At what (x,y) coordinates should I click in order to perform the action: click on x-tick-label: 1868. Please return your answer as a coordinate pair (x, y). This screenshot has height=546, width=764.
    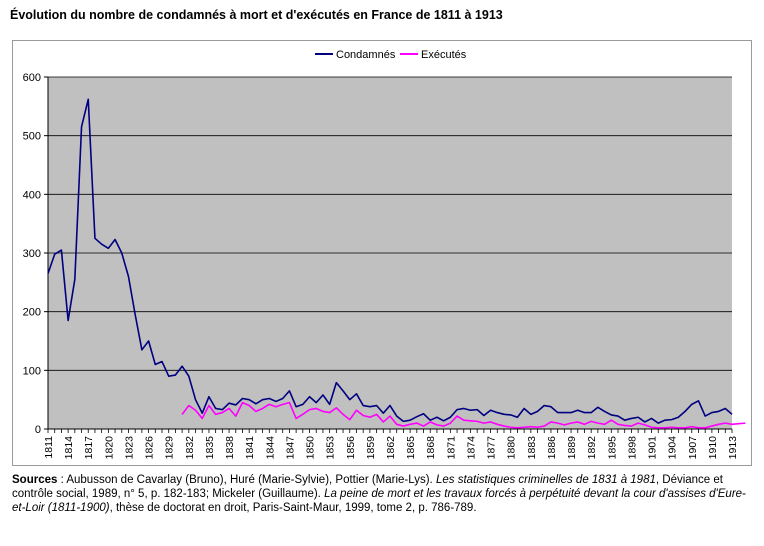
    Looking at the image, I should click on (431, 448).